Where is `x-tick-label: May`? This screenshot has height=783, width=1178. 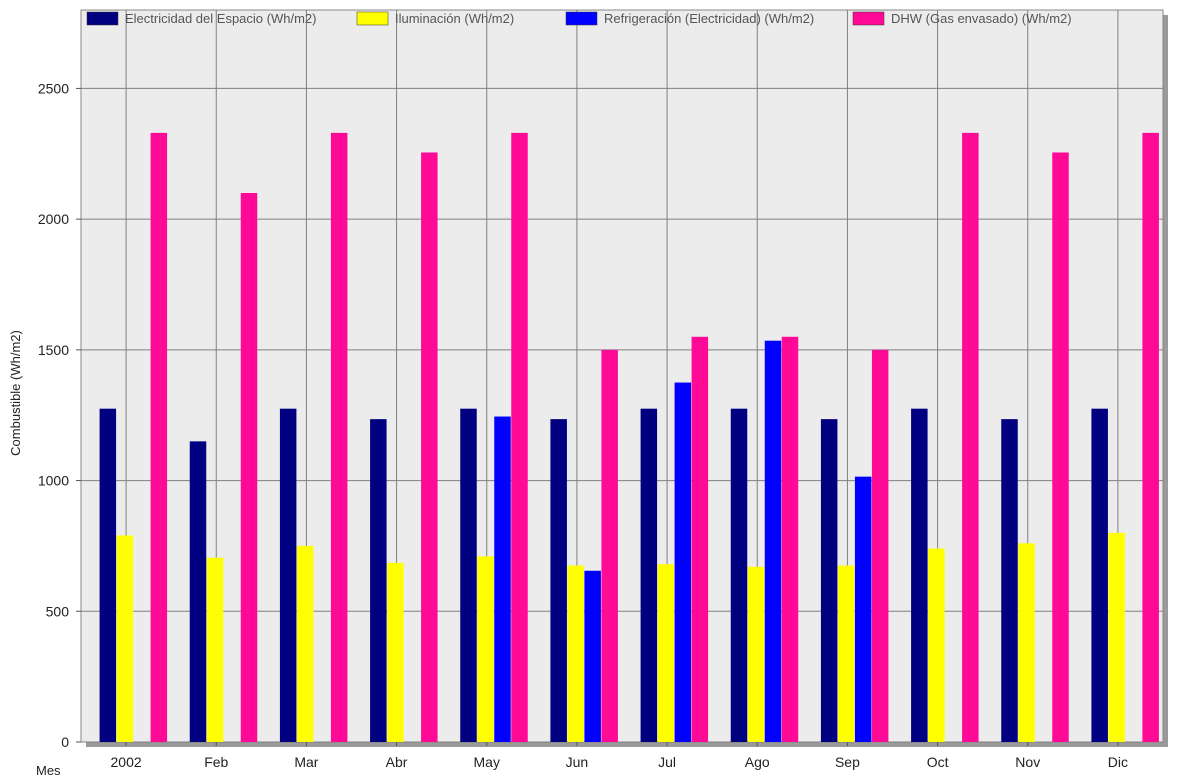 x-tick-label: May is located at coordinates (487, 762).